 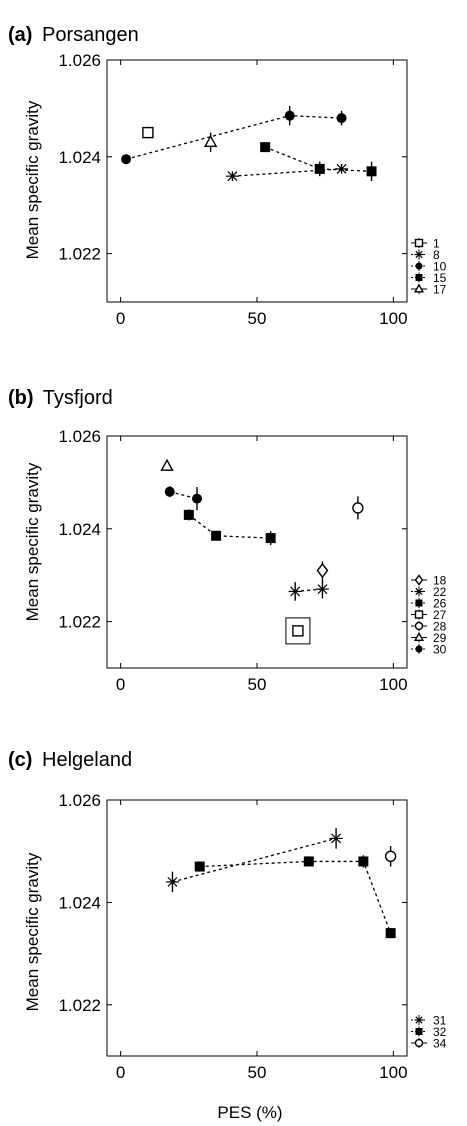 What do you see at coordinates (419, 603) in the screenshot?
I see `panel-b-legend-marker-26-shape` at bounding box center [419, 603].